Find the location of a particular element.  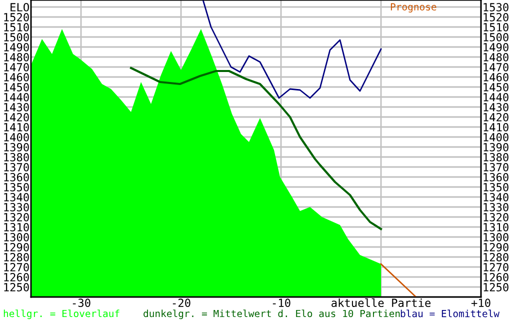

y-tick-label: 1380 is located at coordinates (16, 157).